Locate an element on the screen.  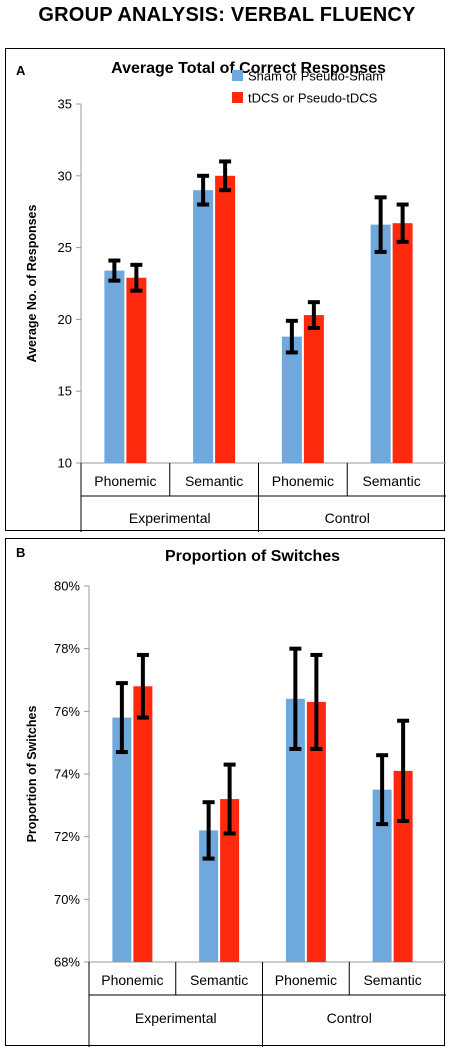
chart-title: Proportion of Switches is located at coordinates (252, 556).